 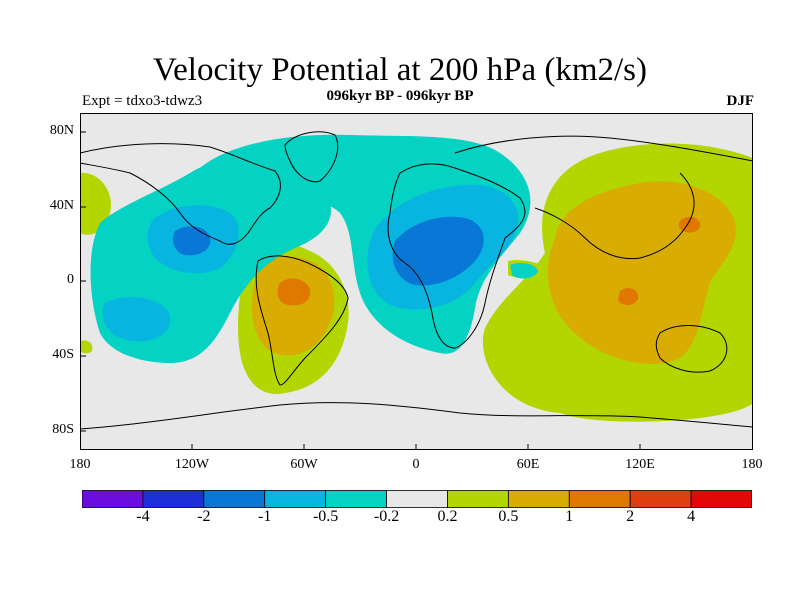 I want to click on colorbar-label: 0.5, so click(x=508, y=516).